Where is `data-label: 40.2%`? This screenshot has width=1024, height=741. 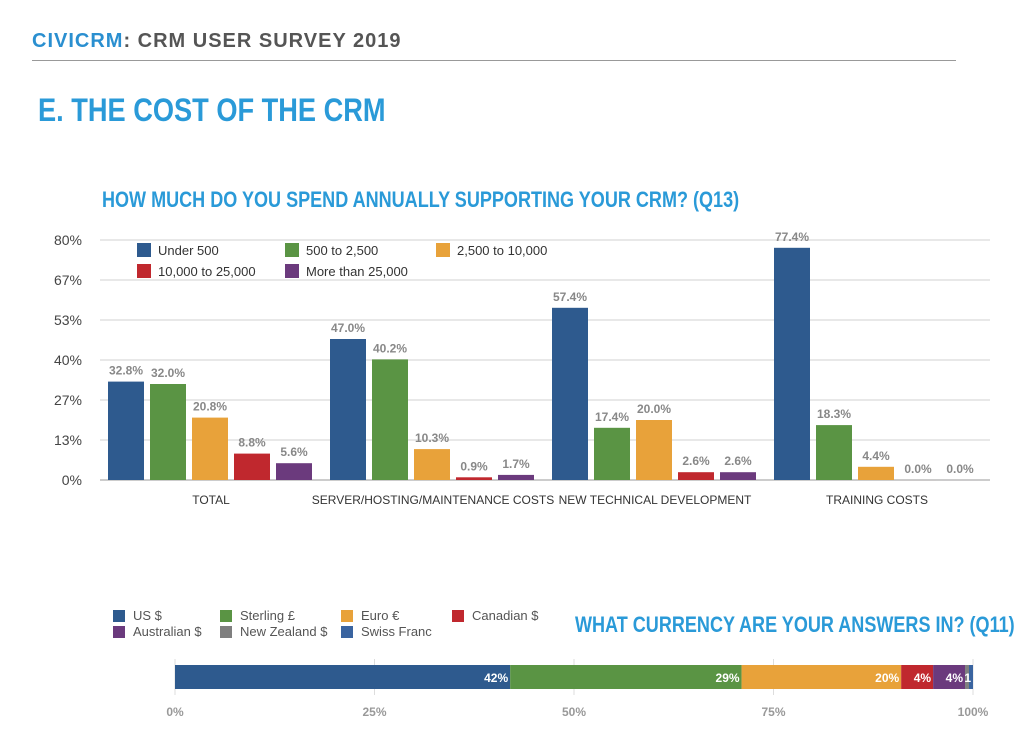 data-label: 40.2% is located at coordinates (390, 348).